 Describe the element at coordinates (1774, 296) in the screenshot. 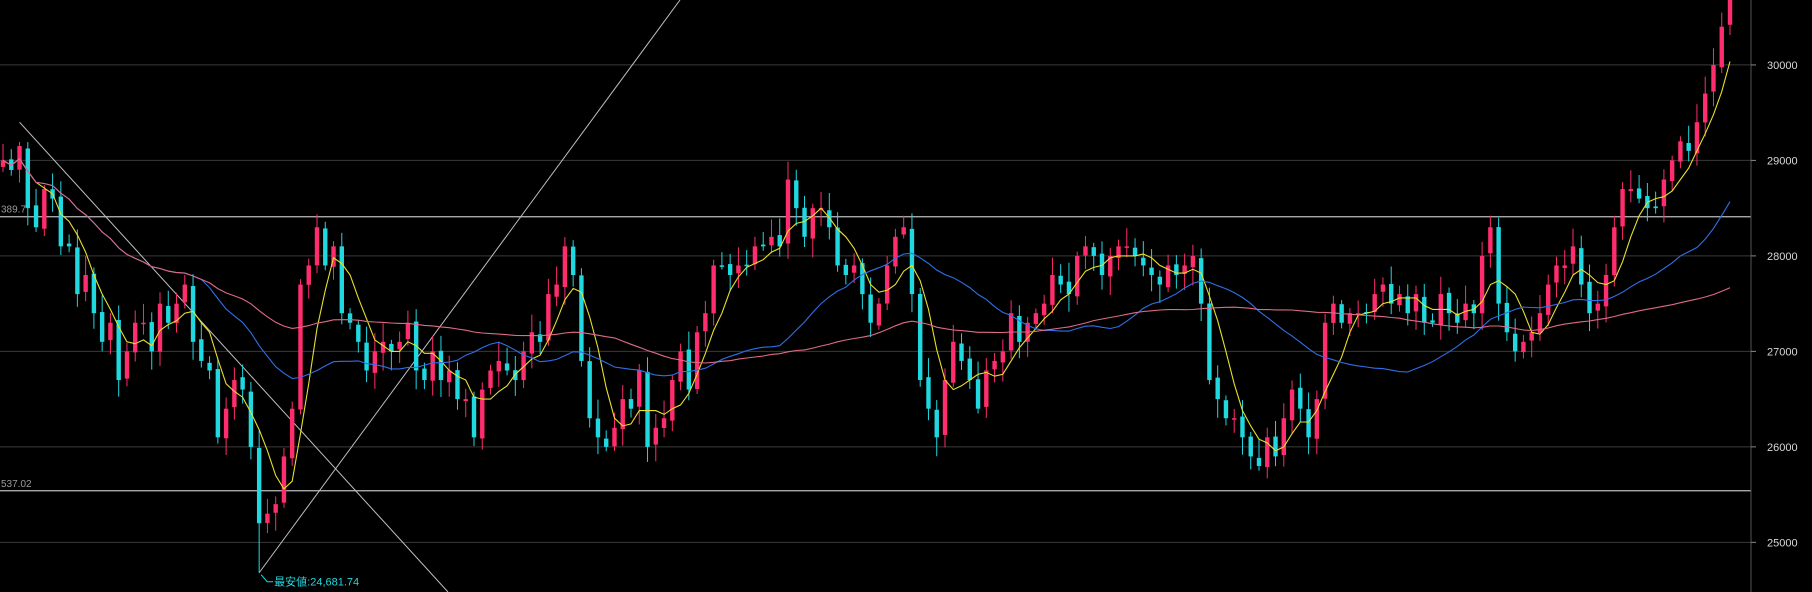

I see `y-axis: 25000 26000 27000 28000 29000 30000` at that location.